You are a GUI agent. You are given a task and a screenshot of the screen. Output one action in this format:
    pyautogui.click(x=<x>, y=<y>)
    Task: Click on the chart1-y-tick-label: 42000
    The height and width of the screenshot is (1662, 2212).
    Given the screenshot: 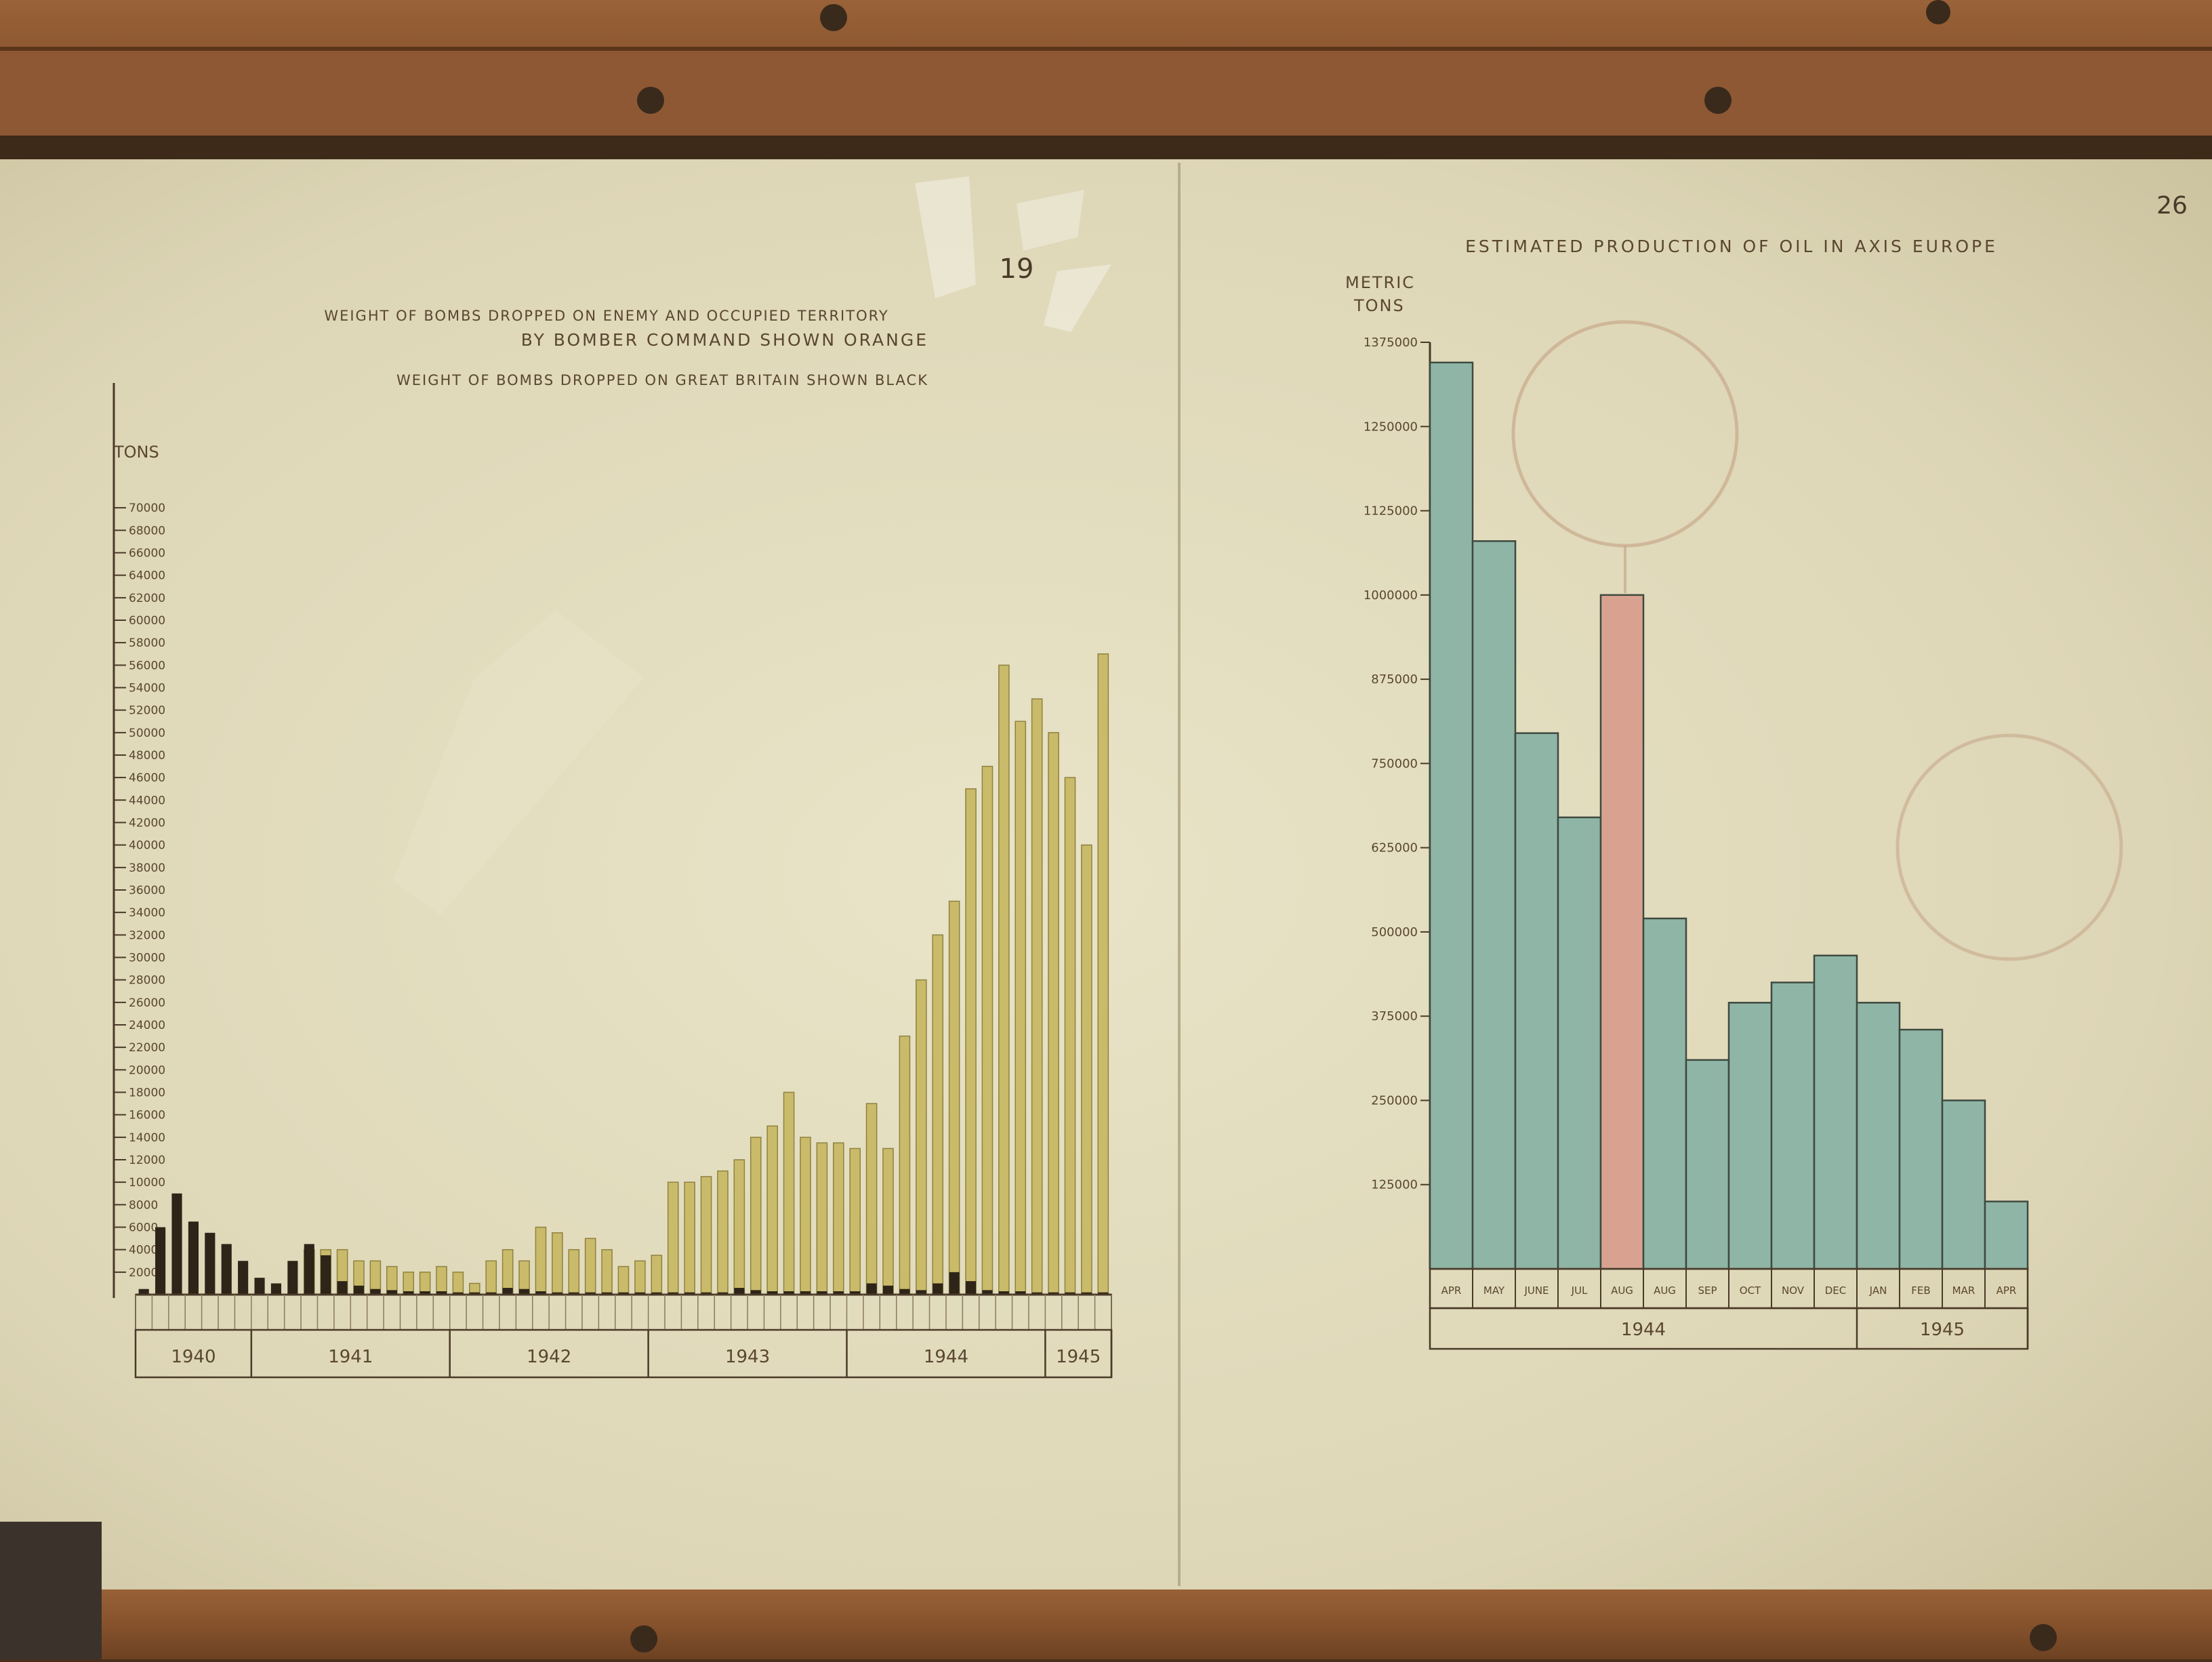 What is the action you would take?
    pyautogui.click(x=147, y=823)
    